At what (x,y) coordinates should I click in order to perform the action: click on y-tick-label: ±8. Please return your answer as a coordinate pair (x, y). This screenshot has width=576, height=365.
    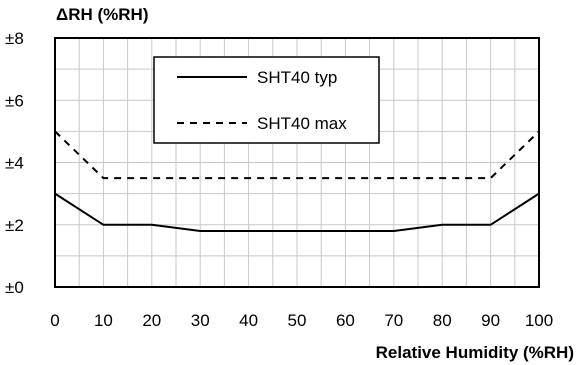
    Looking at the image, I should click on (14, 38).